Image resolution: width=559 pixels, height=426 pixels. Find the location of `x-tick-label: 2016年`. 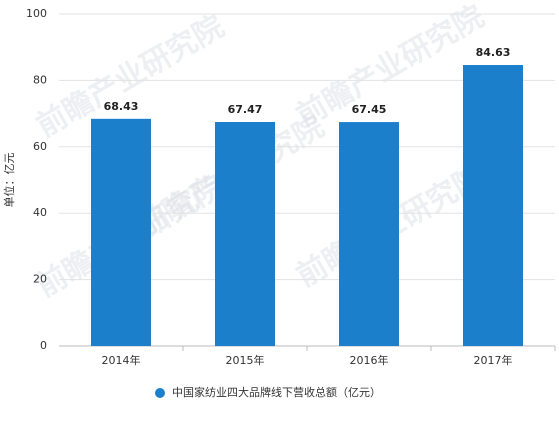

x-tick-label: 2016年 is located at coordinates (369, 360).